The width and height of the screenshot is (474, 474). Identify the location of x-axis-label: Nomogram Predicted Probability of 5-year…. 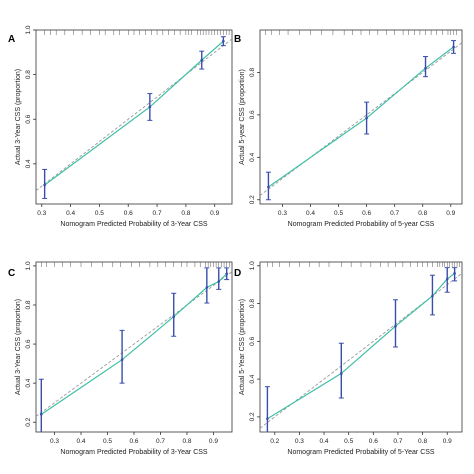
(361, 224).